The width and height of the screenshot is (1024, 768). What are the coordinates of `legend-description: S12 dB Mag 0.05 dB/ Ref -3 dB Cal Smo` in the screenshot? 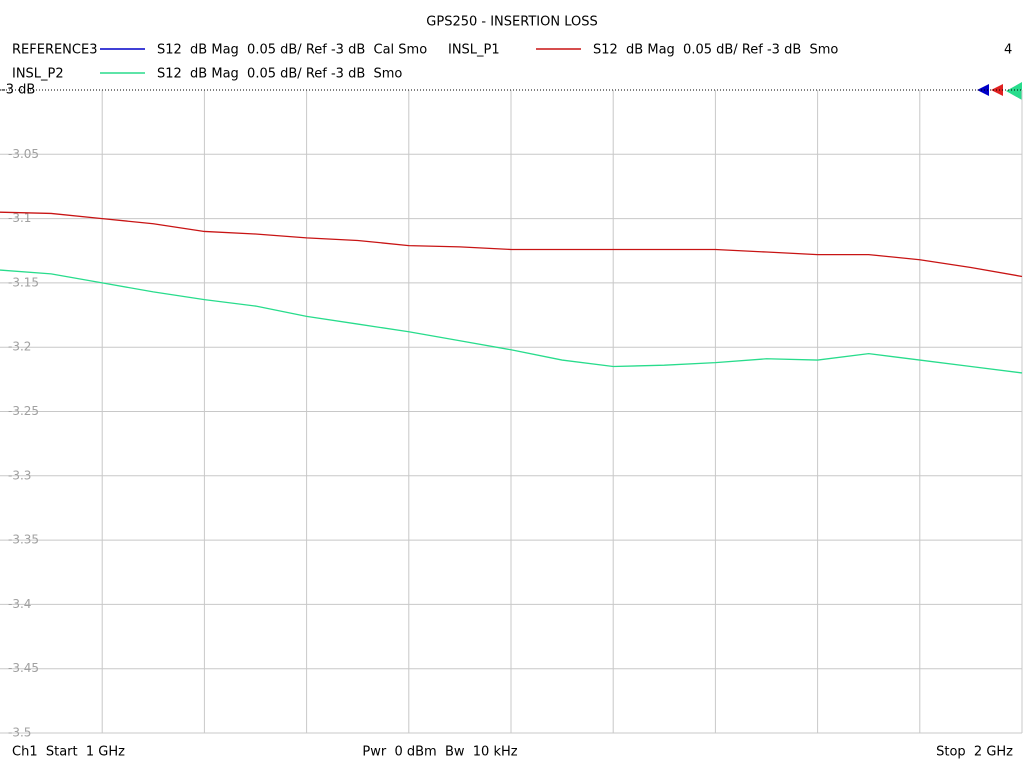 It's located at (292, 50).